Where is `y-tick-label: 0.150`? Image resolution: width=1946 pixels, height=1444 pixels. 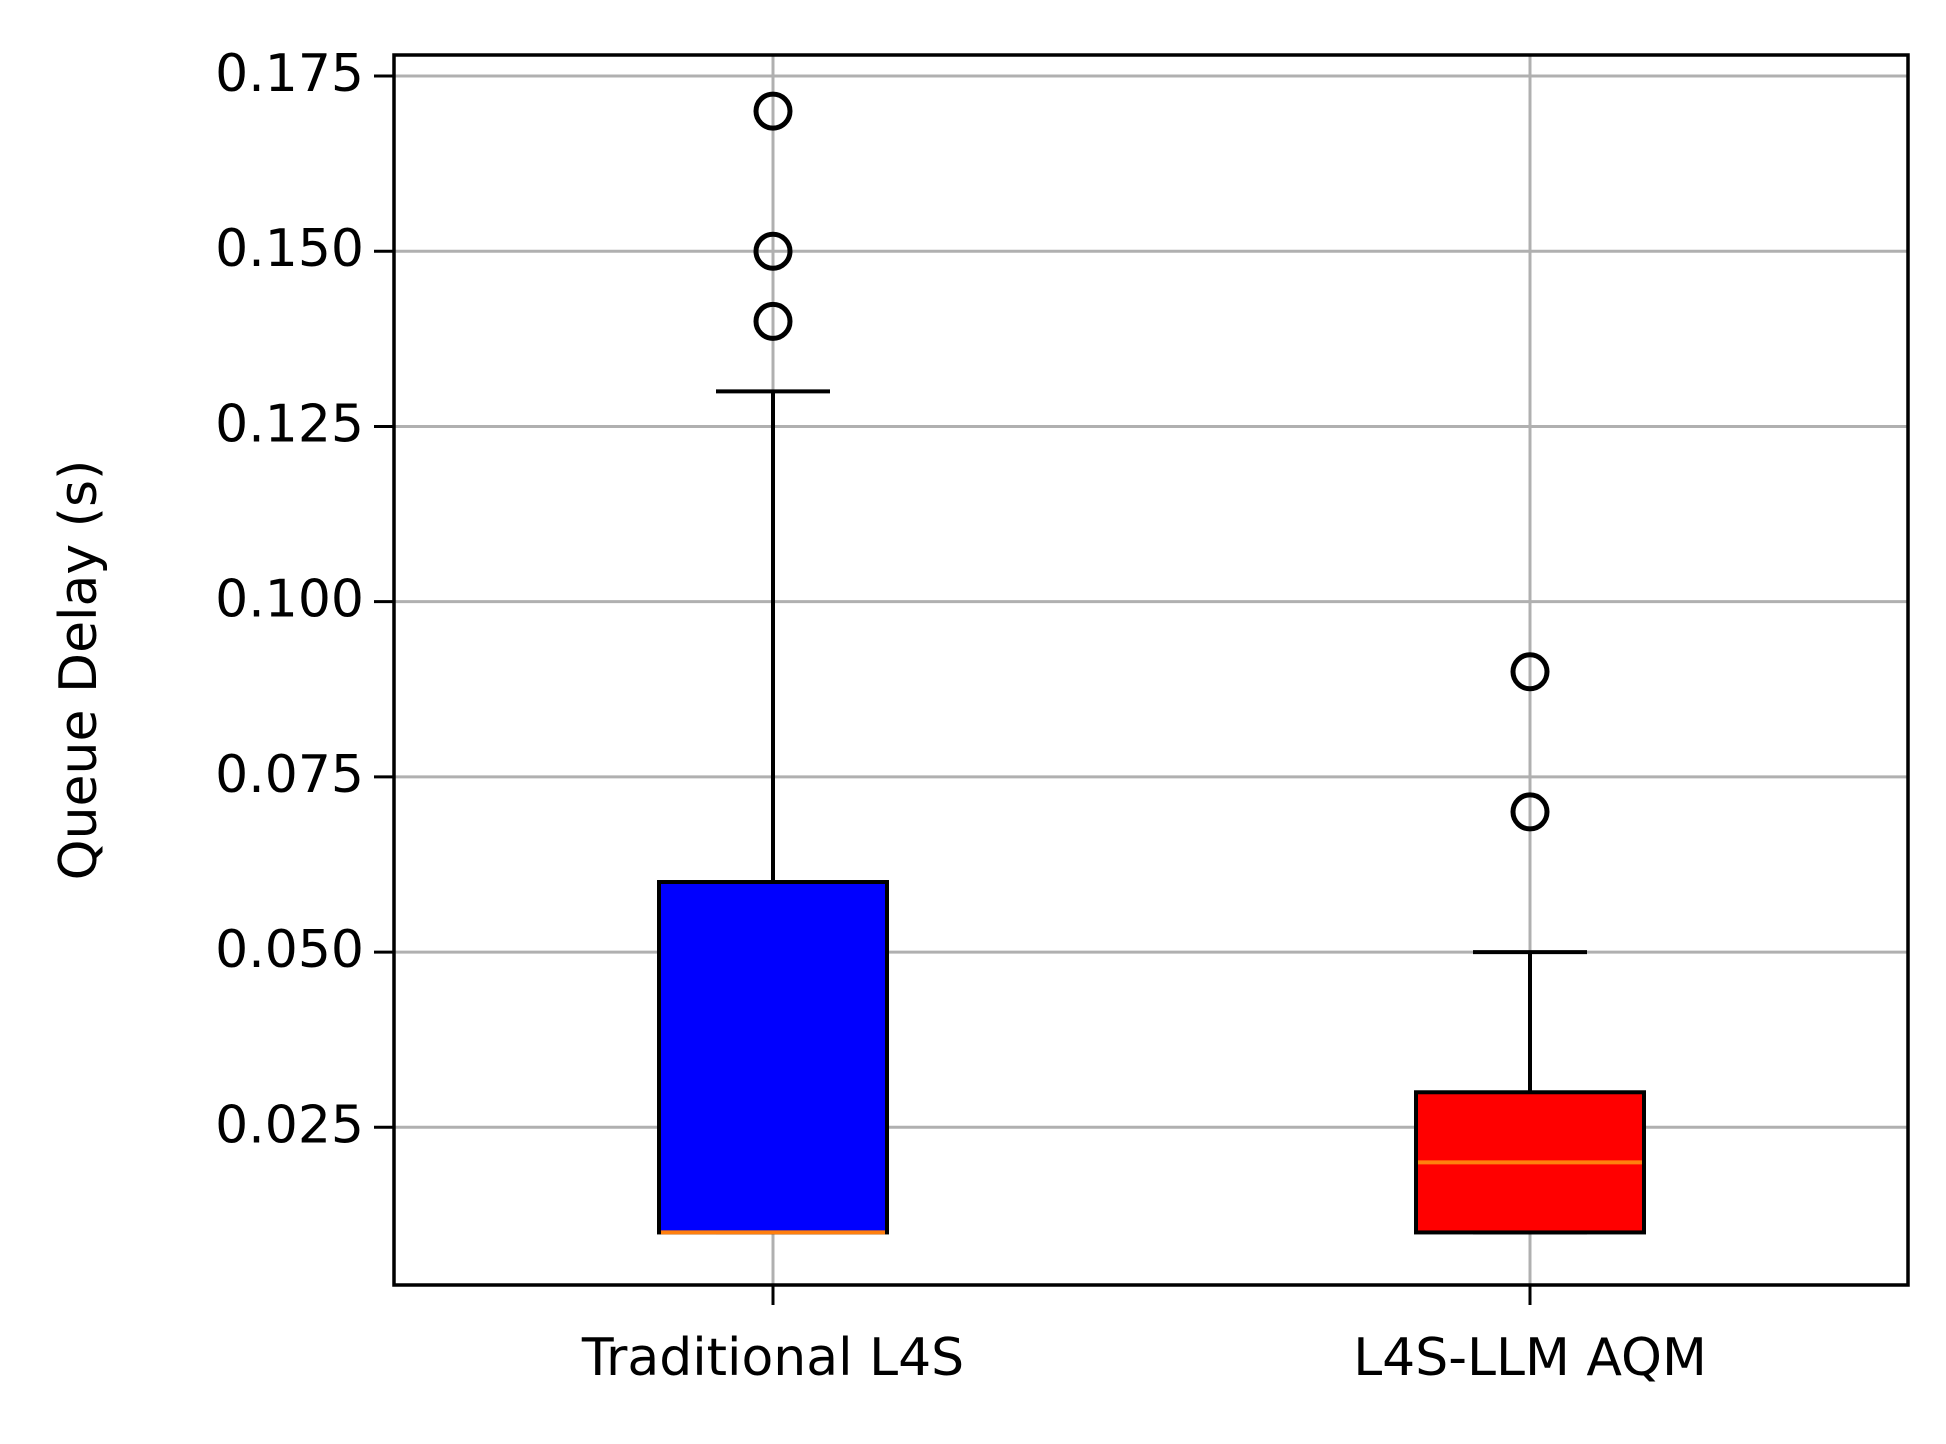 y-tick-label: 0.150 is located at coordinates (289, 249).